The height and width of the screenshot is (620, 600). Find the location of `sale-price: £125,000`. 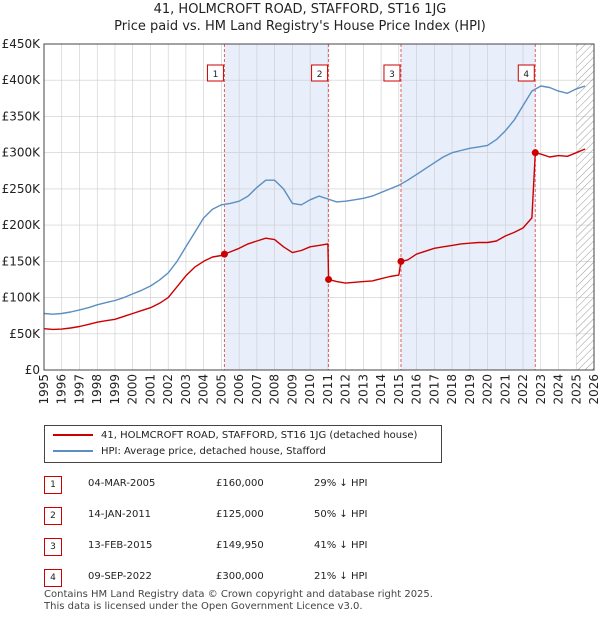

sale-price: £125,000 is located at coordinates (240, 514).